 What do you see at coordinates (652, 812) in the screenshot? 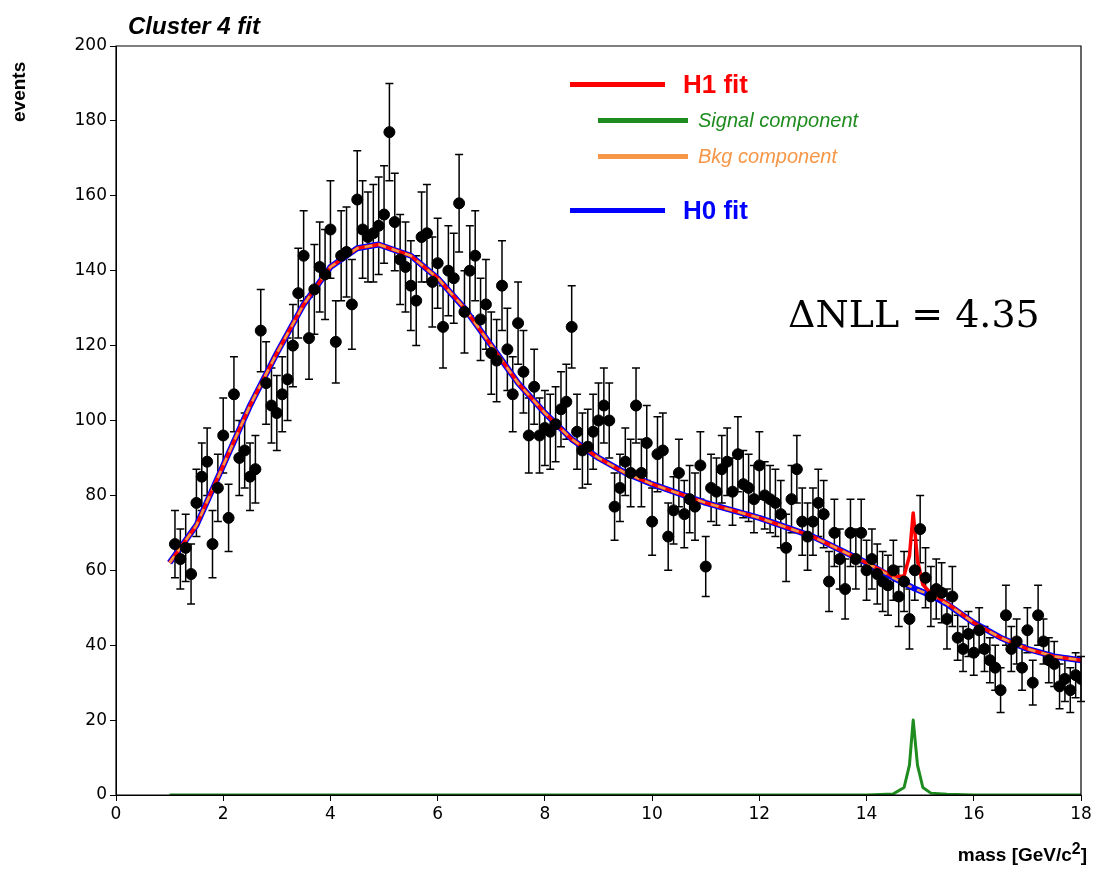
I see `x-tick-label: 10` at bounding box center [652, 812].